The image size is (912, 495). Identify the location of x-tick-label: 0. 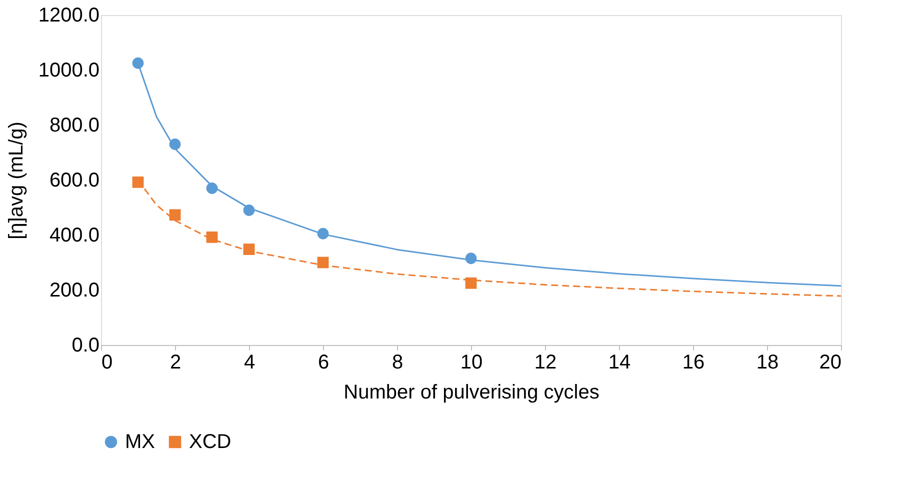
(107, 363).